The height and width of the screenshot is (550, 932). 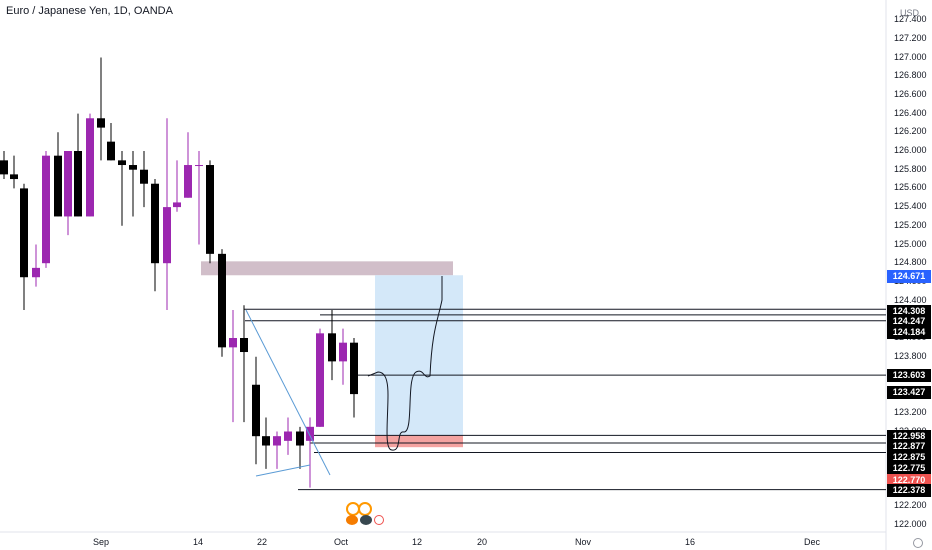 I want to click on time-tick-label: Sep, so click(x=101, y=542).